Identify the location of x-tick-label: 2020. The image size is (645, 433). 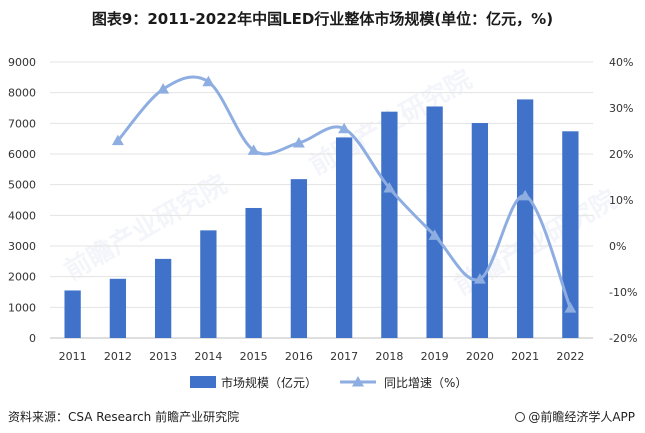
(480, 356).